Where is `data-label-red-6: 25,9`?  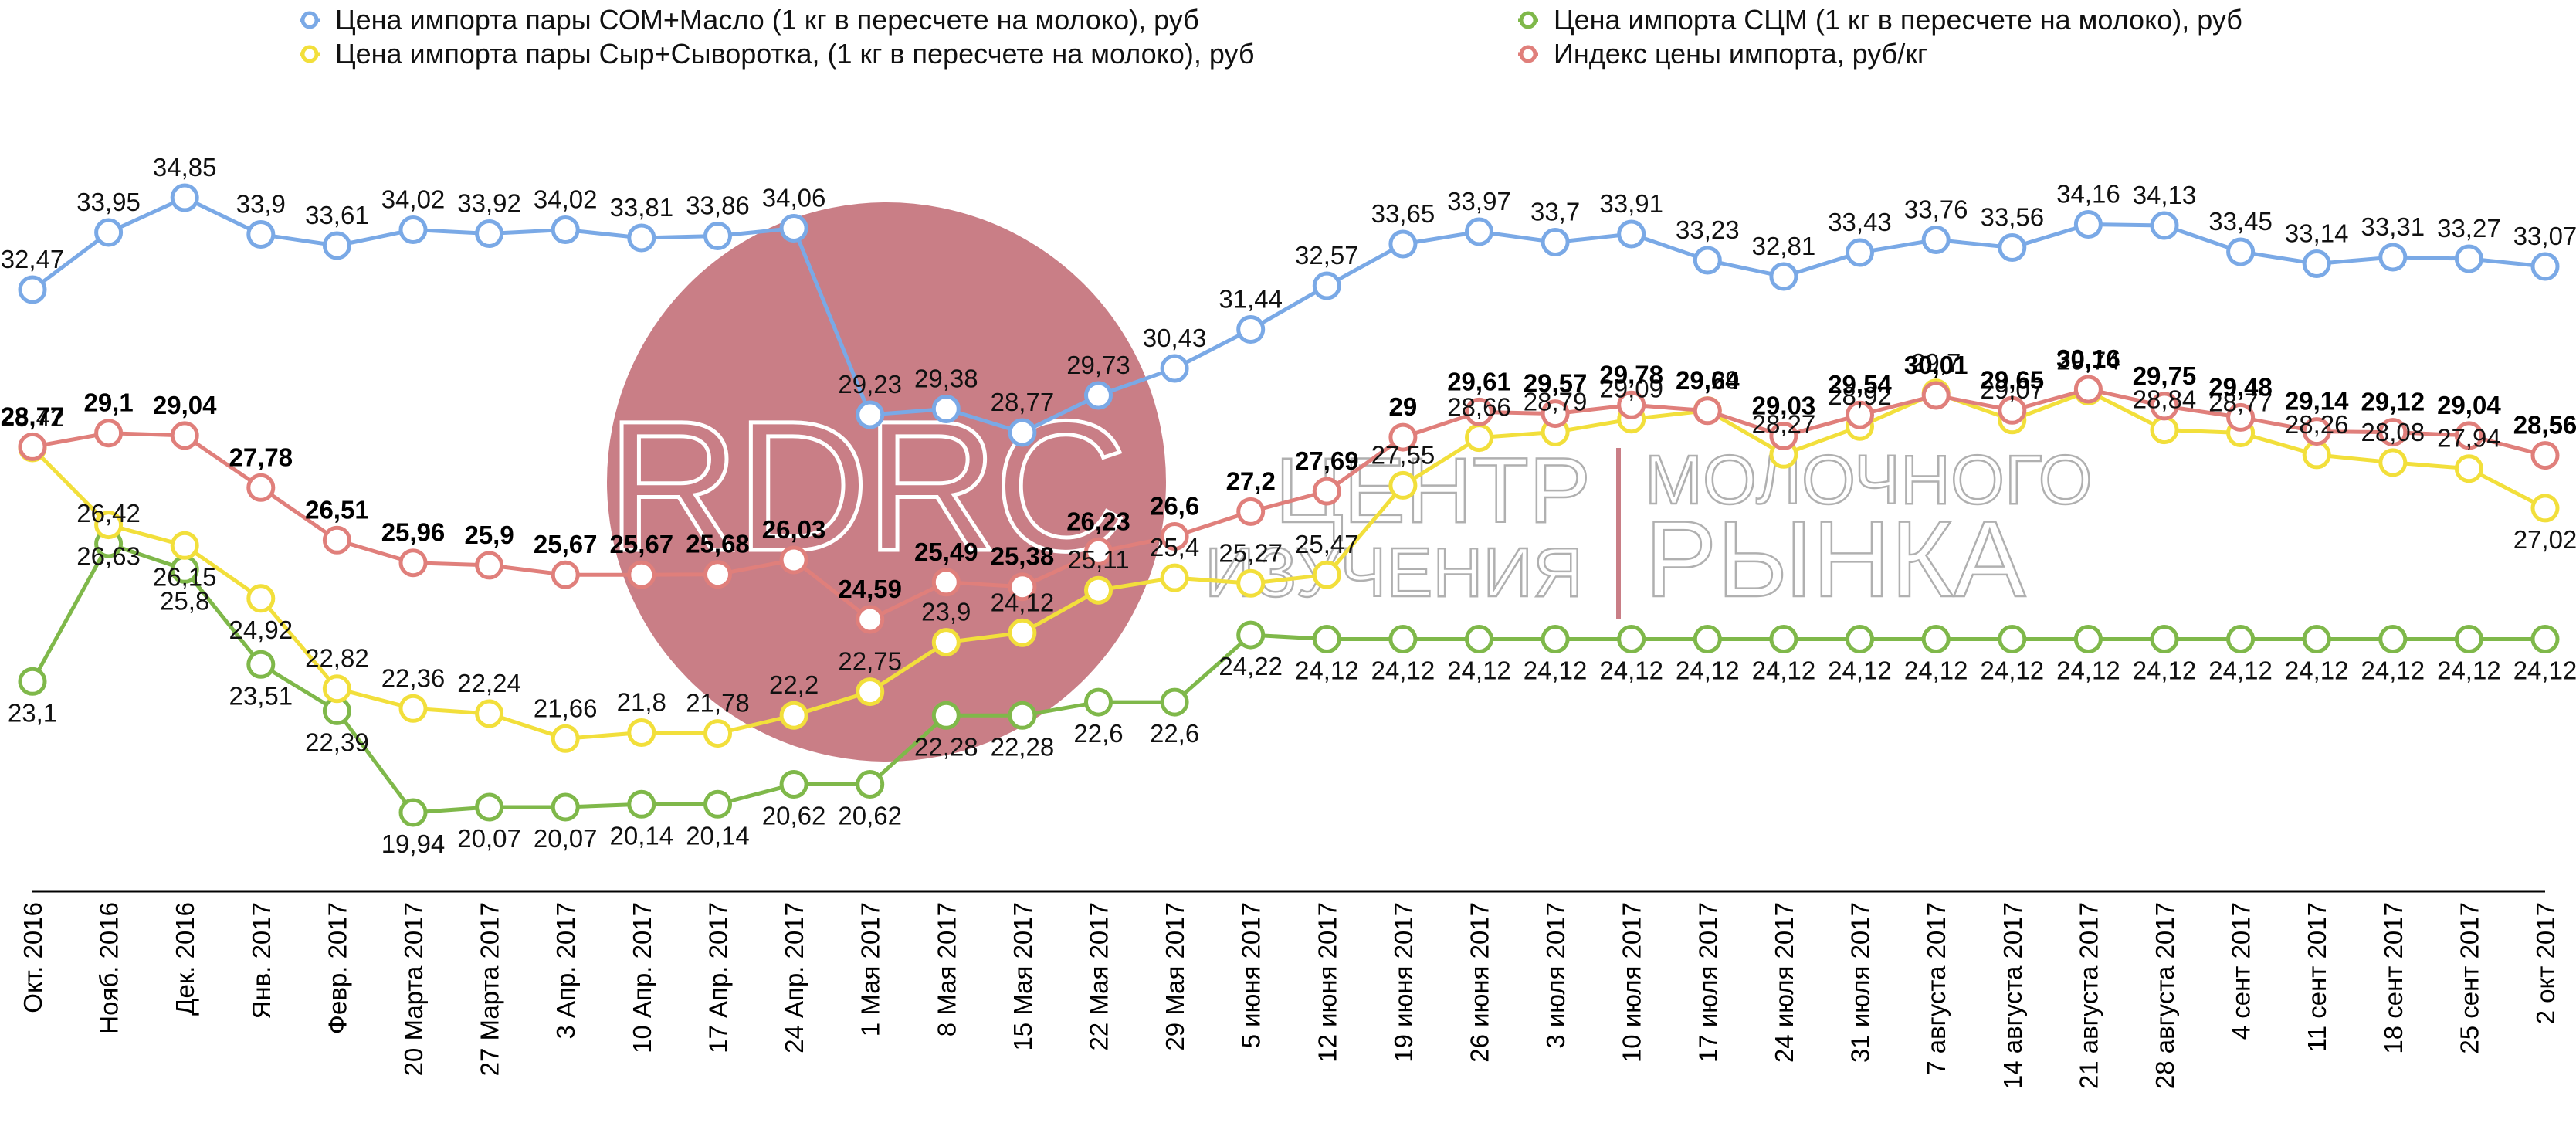
data-label-red-6: 25,9 is located at coordinates (489, 535).